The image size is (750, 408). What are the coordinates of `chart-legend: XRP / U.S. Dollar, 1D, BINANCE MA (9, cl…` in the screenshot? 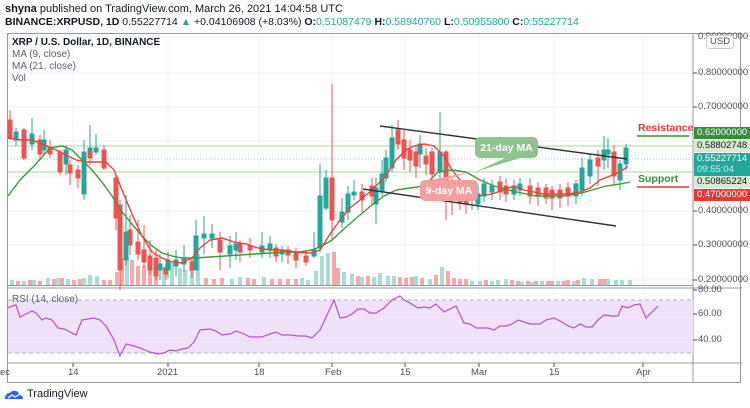 It's located at (86, 61).